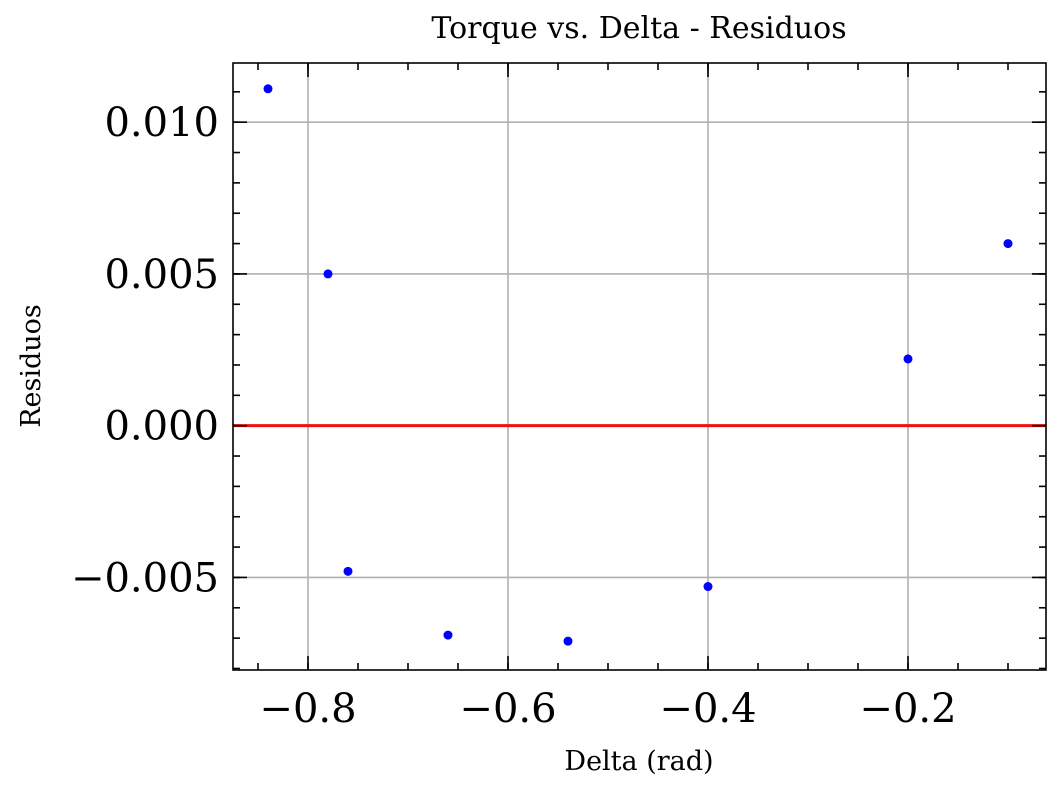  Describe the element at coordinates (707, 709) in the screenshot. I see `x-tick-label: −0.4` at that location.